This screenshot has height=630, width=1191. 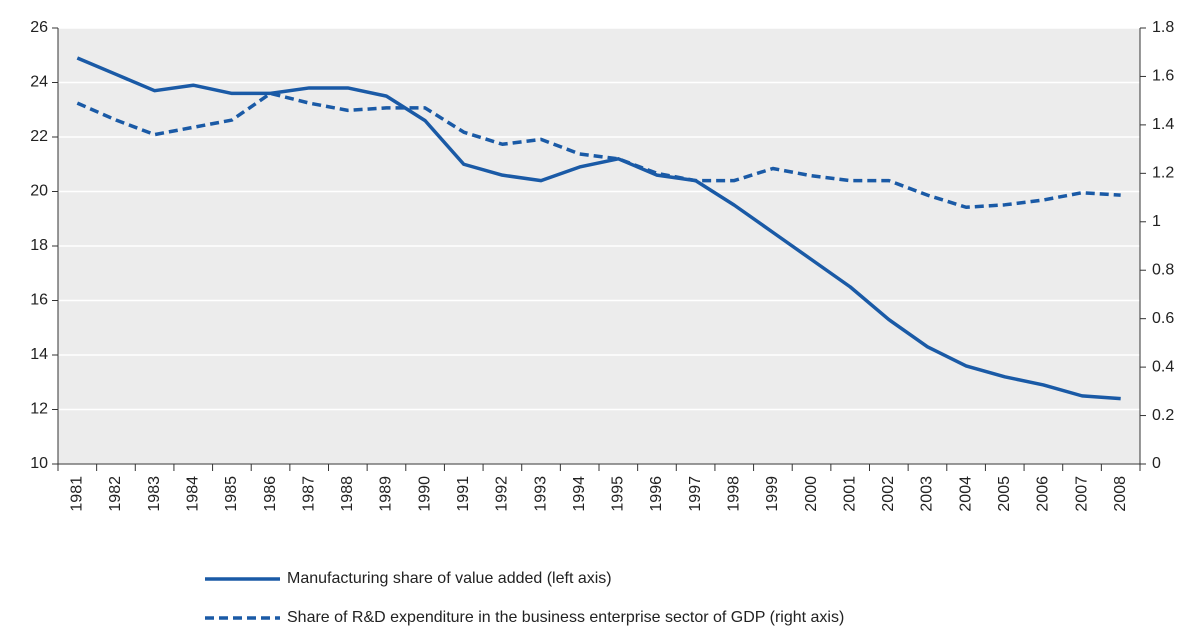 I want to click on y-tick-label: 24, so click(x=39, y=82).